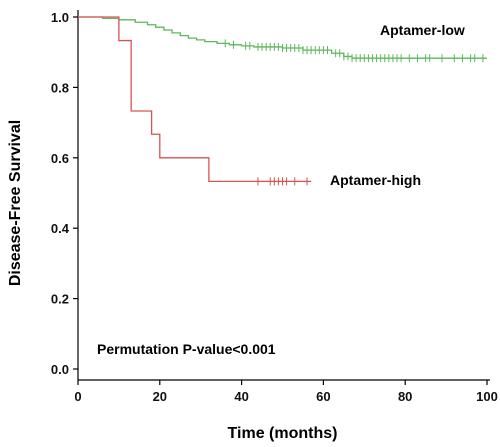  What do you see at coordinates (241, 396) in the screenshot?
I see `x-tick-label: 40` at bounding box center [241, 396].